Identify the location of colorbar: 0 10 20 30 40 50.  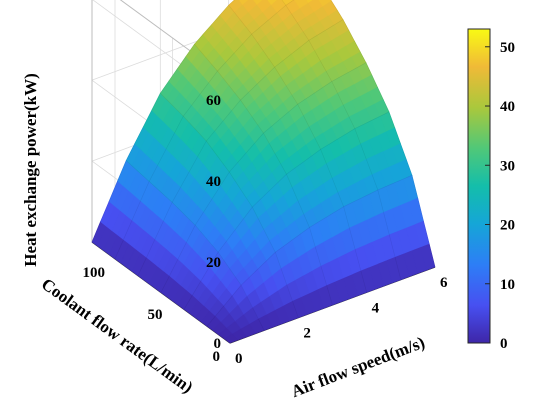
(491, 190).